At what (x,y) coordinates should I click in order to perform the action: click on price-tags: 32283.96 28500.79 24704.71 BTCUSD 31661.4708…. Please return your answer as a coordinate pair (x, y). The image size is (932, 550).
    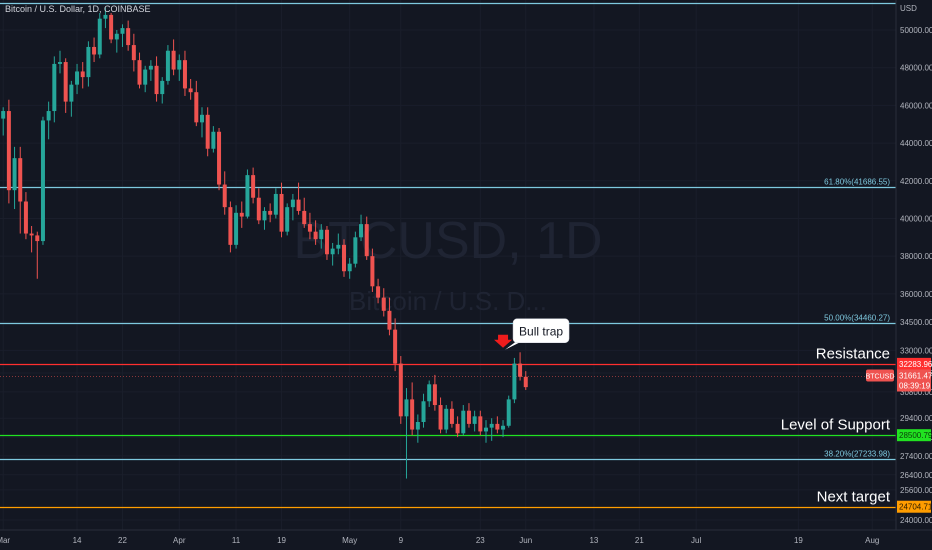
    Looking at the image, I should click on (899, 435).